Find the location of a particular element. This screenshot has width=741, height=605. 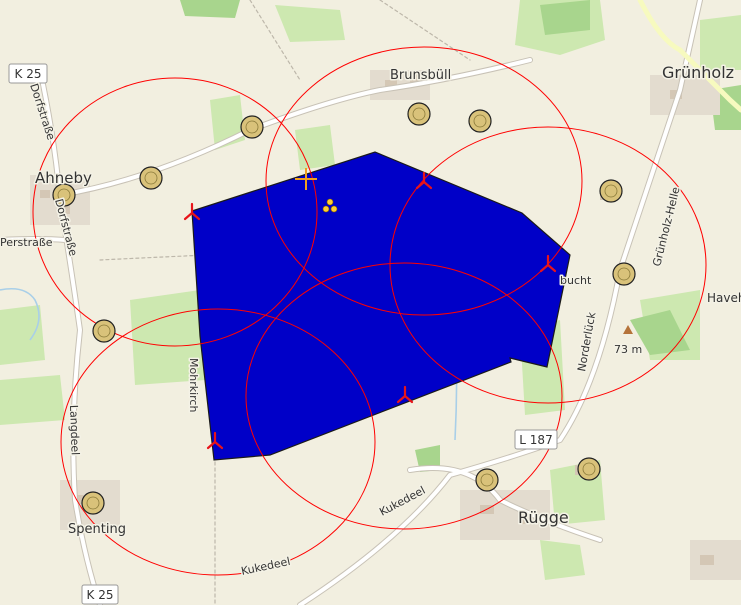

k25-bottom-label: K 25 is located at coordinates (100, 595).